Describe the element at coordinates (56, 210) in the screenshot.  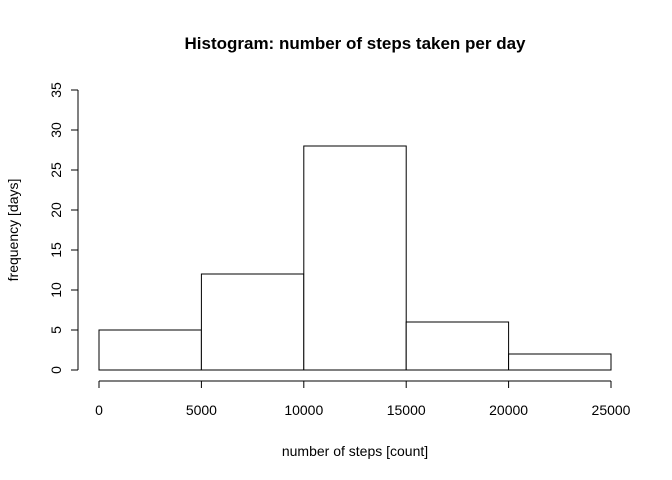
I see `y-tick-label: 20` at that location.